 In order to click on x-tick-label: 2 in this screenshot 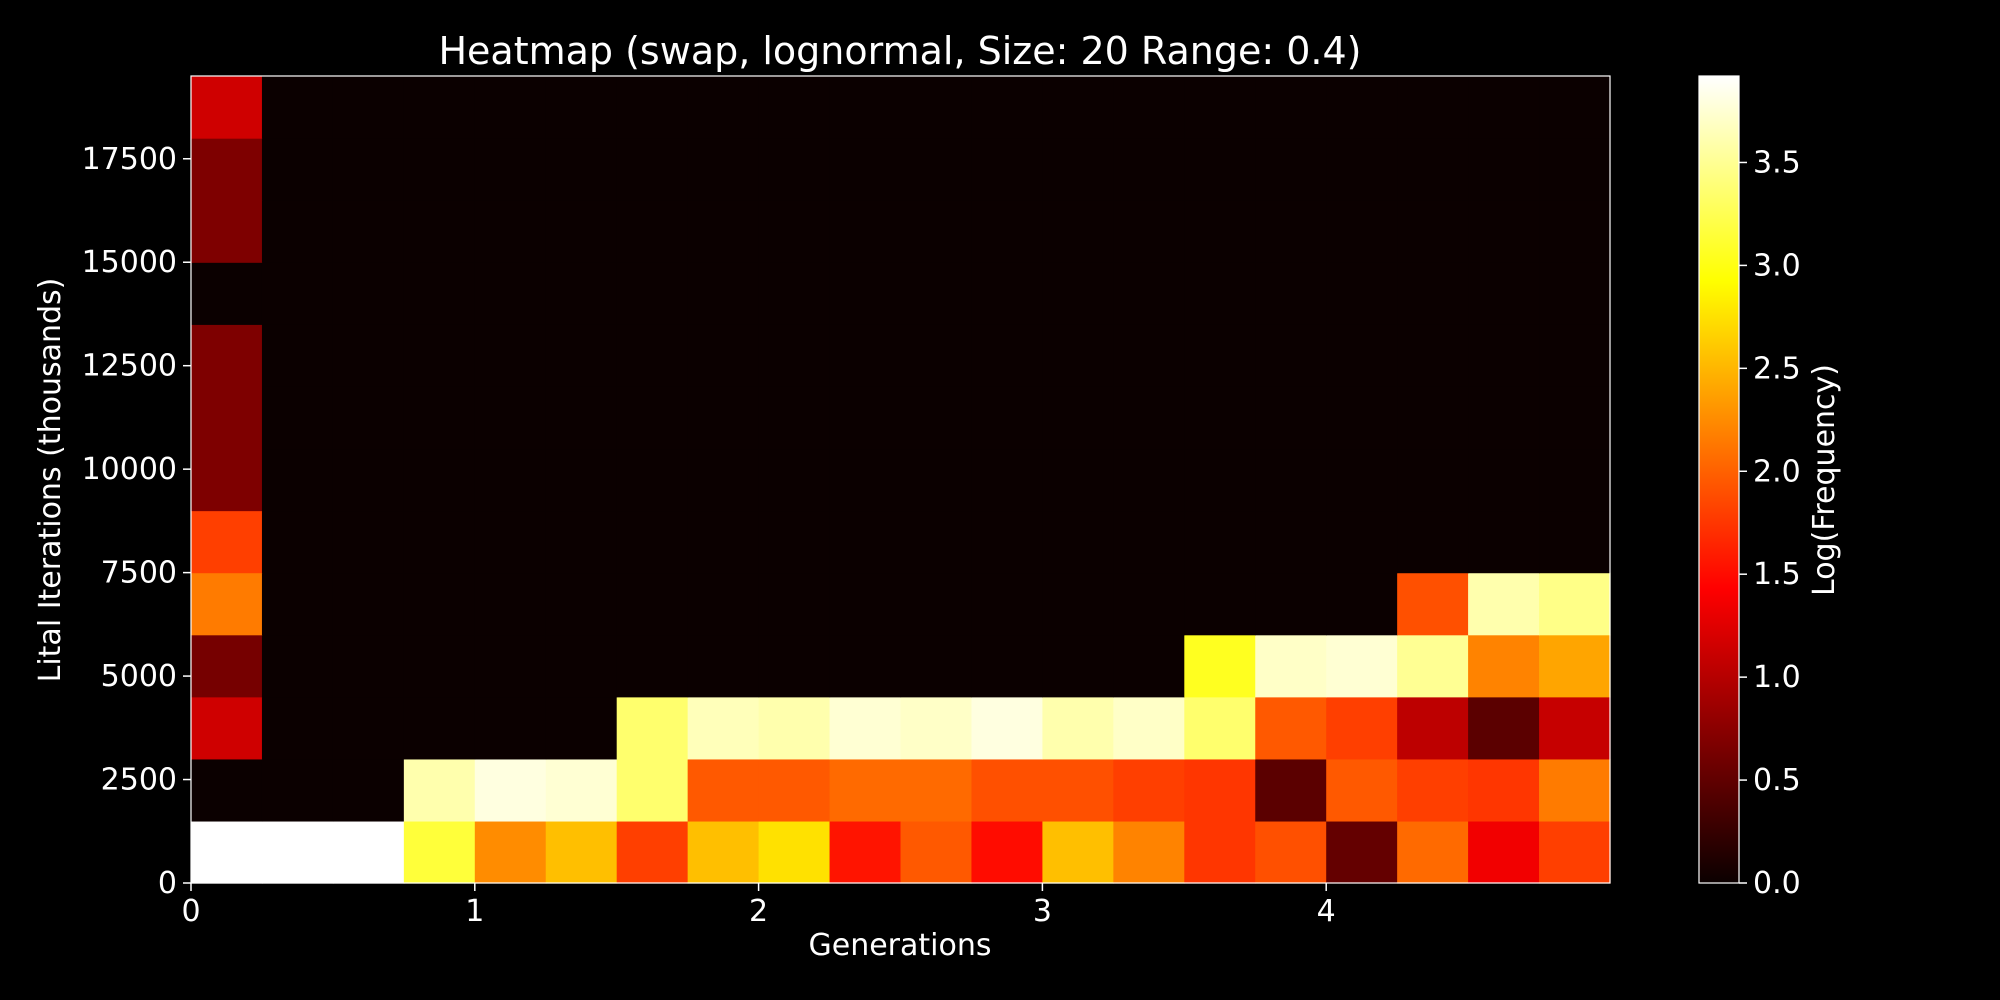, I will do `click(758, 911)`.